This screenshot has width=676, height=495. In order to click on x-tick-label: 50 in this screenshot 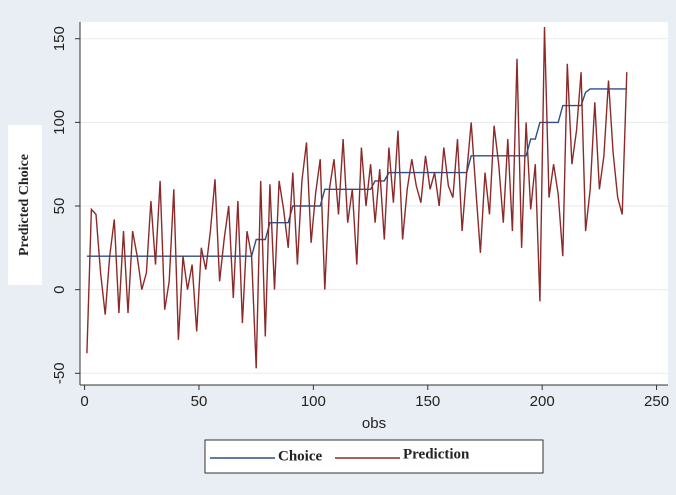, I will do `click(199, 401)`.